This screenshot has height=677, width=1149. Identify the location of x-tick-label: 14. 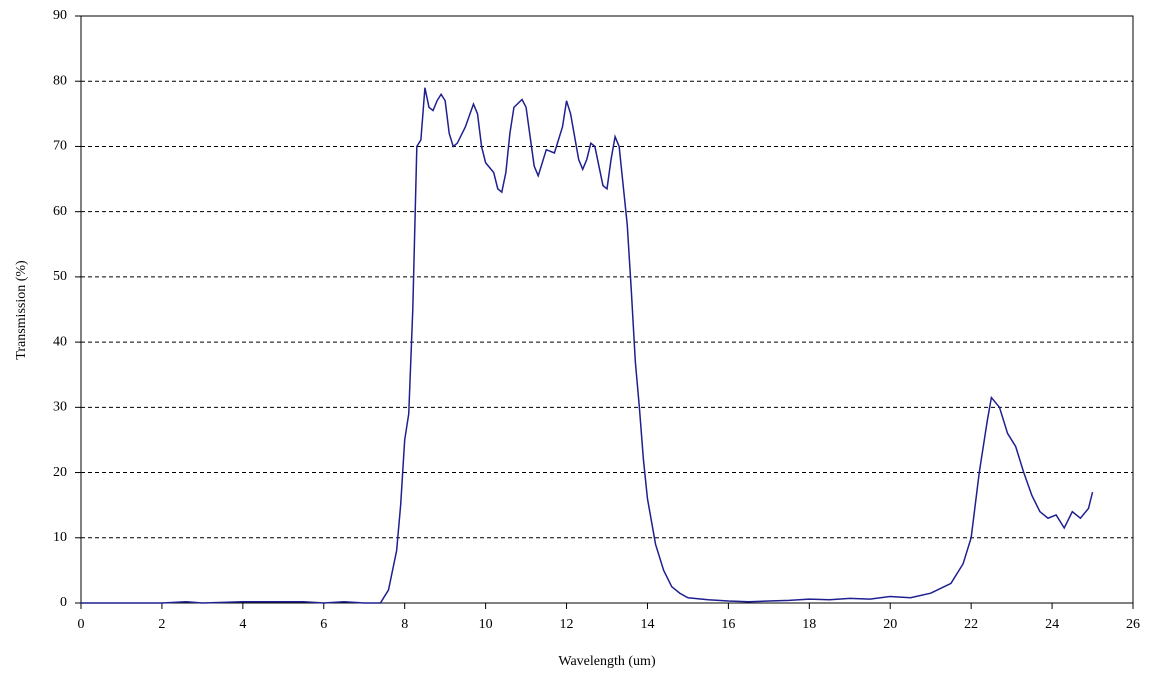
(647, 624).